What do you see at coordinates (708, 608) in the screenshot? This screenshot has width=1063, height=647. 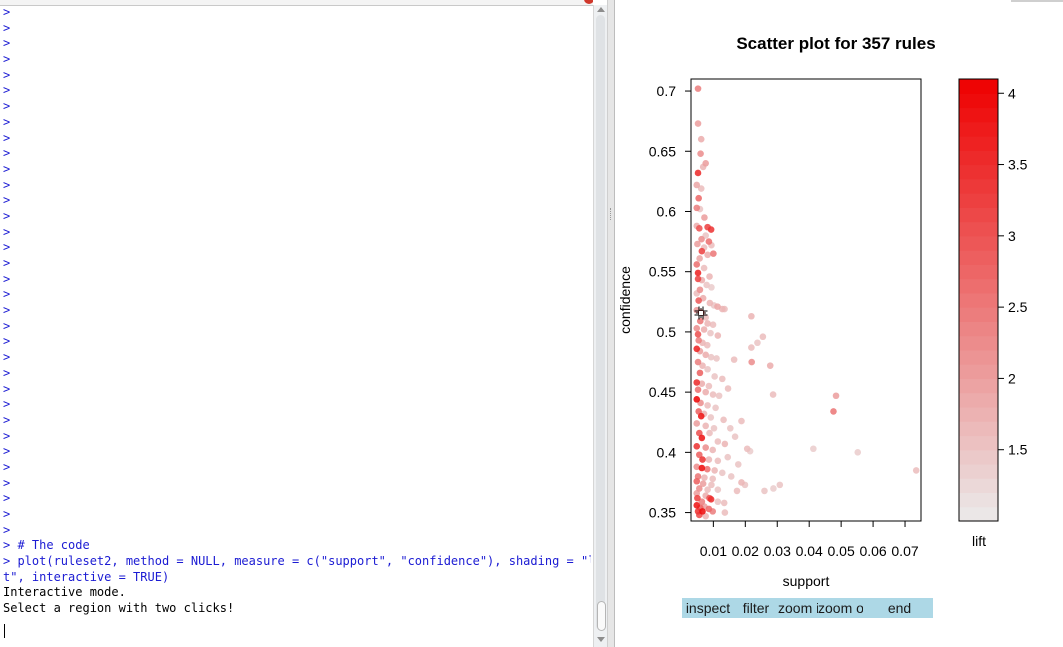 I see `inspect-button: inspect` at bounding box center [708, 608].